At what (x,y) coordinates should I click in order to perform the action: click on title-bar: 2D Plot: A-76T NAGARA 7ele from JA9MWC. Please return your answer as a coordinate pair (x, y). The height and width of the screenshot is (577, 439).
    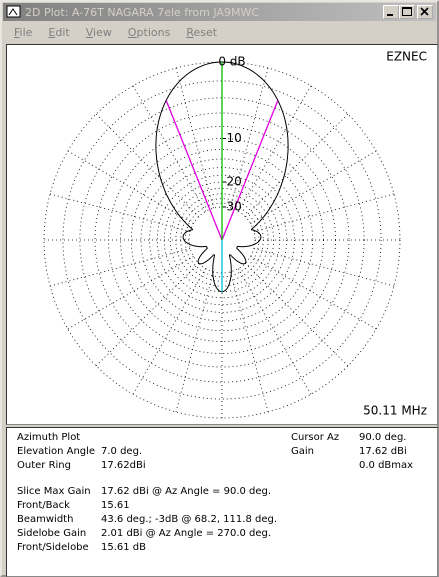
    Looking at the image, I should click on (219, 12).